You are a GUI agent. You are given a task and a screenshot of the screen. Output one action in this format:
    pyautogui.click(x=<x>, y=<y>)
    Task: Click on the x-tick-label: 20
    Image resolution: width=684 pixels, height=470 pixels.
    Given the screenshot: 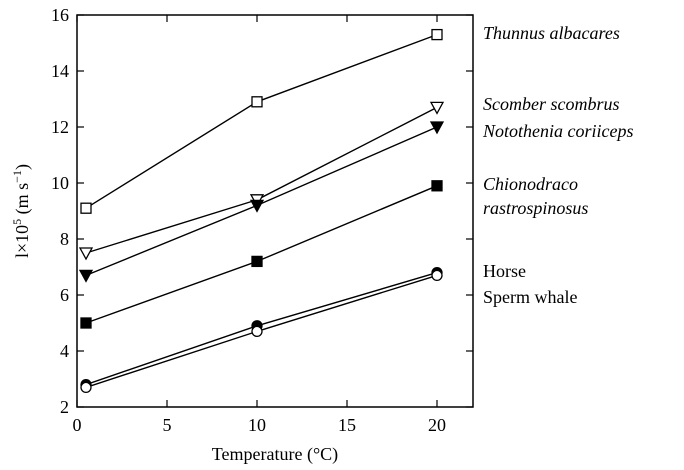 What is the action you would take?
    pyautogui.click(x=437, y=425)
    